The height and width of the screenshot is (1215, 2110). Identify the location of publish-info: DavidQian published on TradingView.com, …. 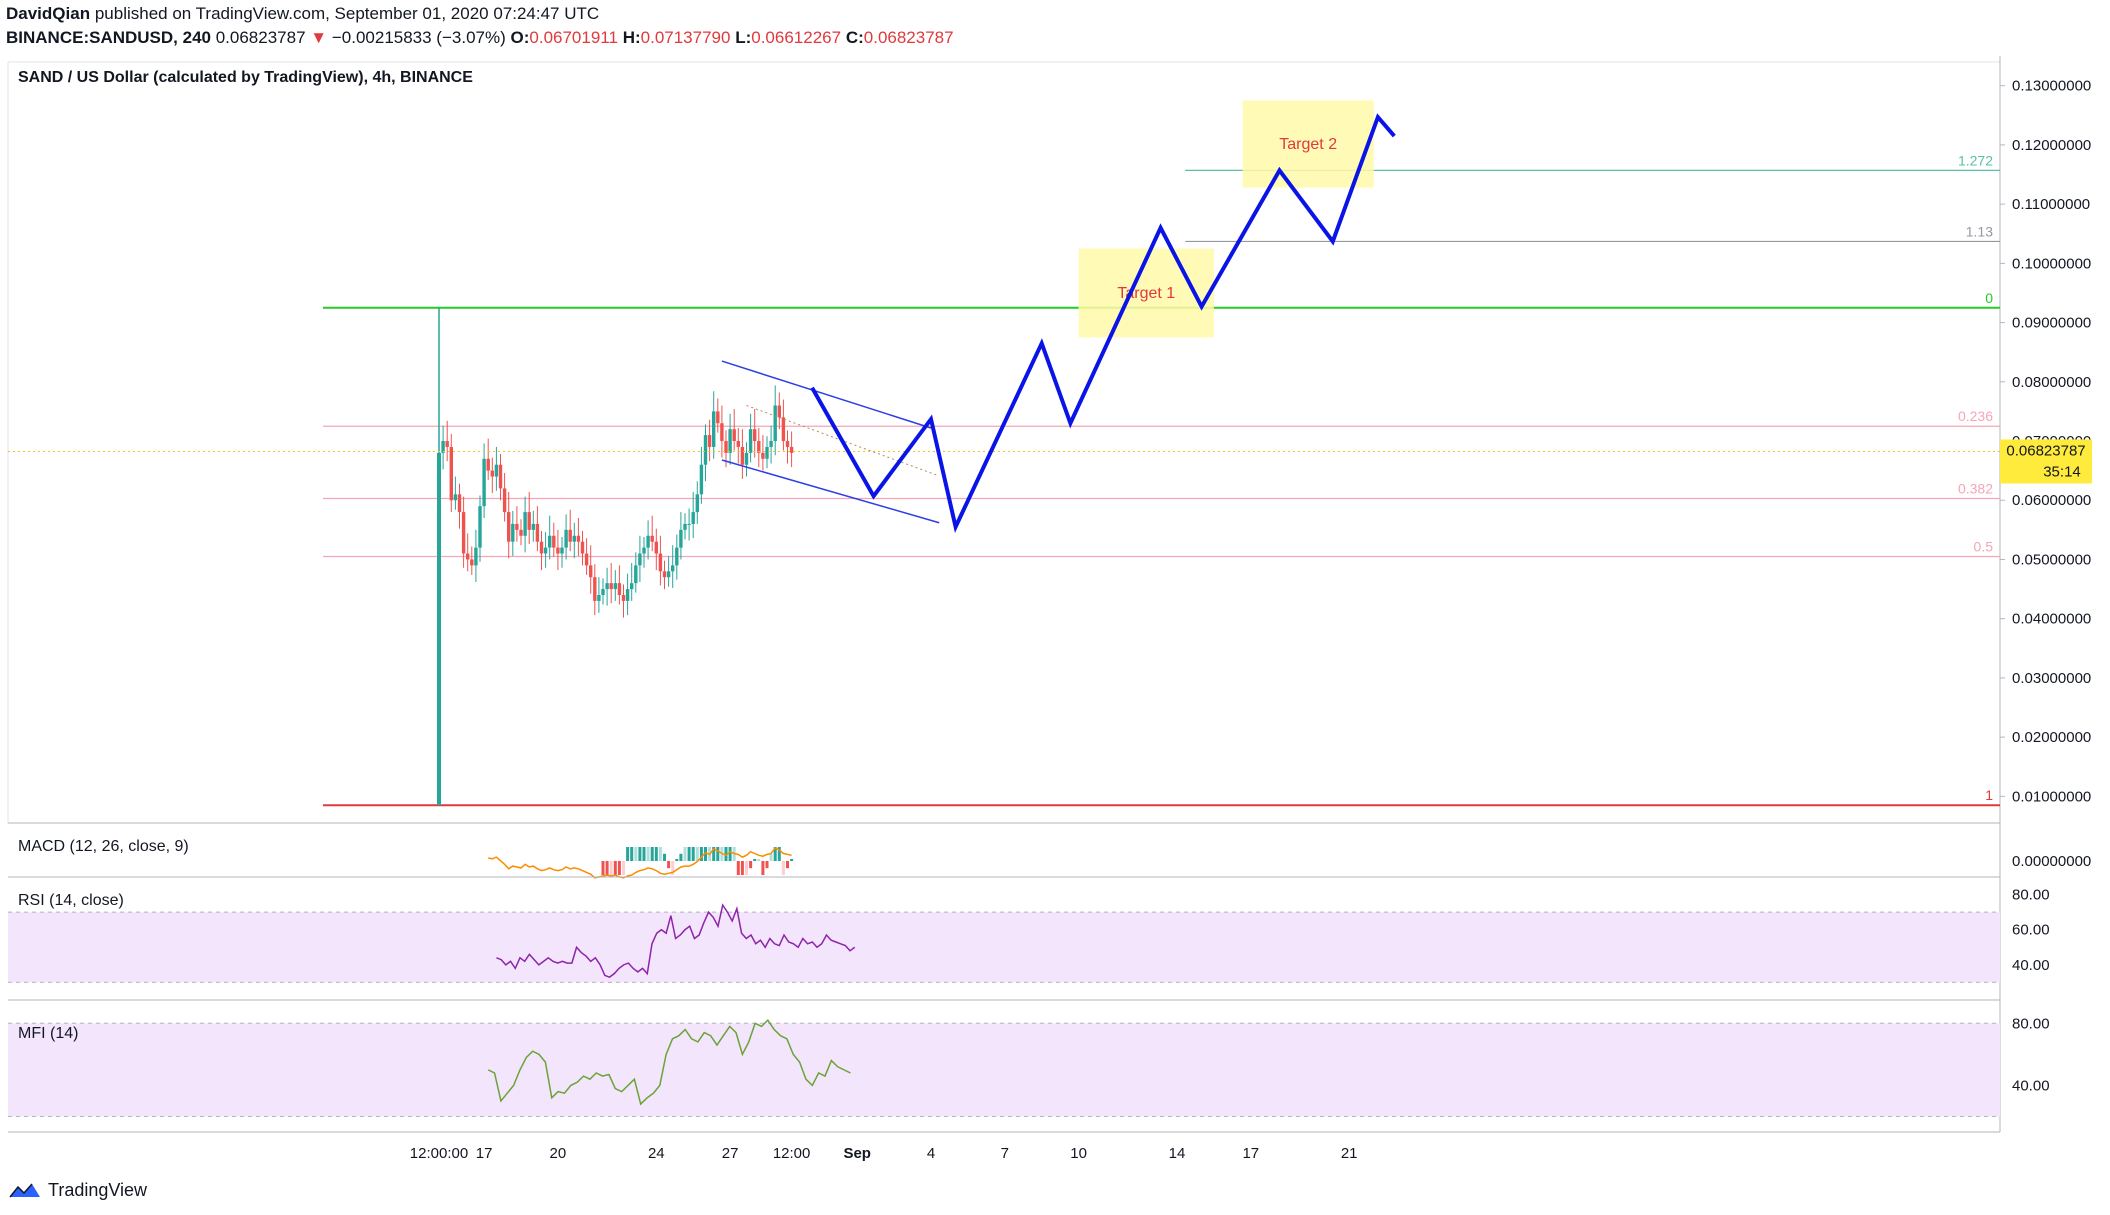
(302, 14).